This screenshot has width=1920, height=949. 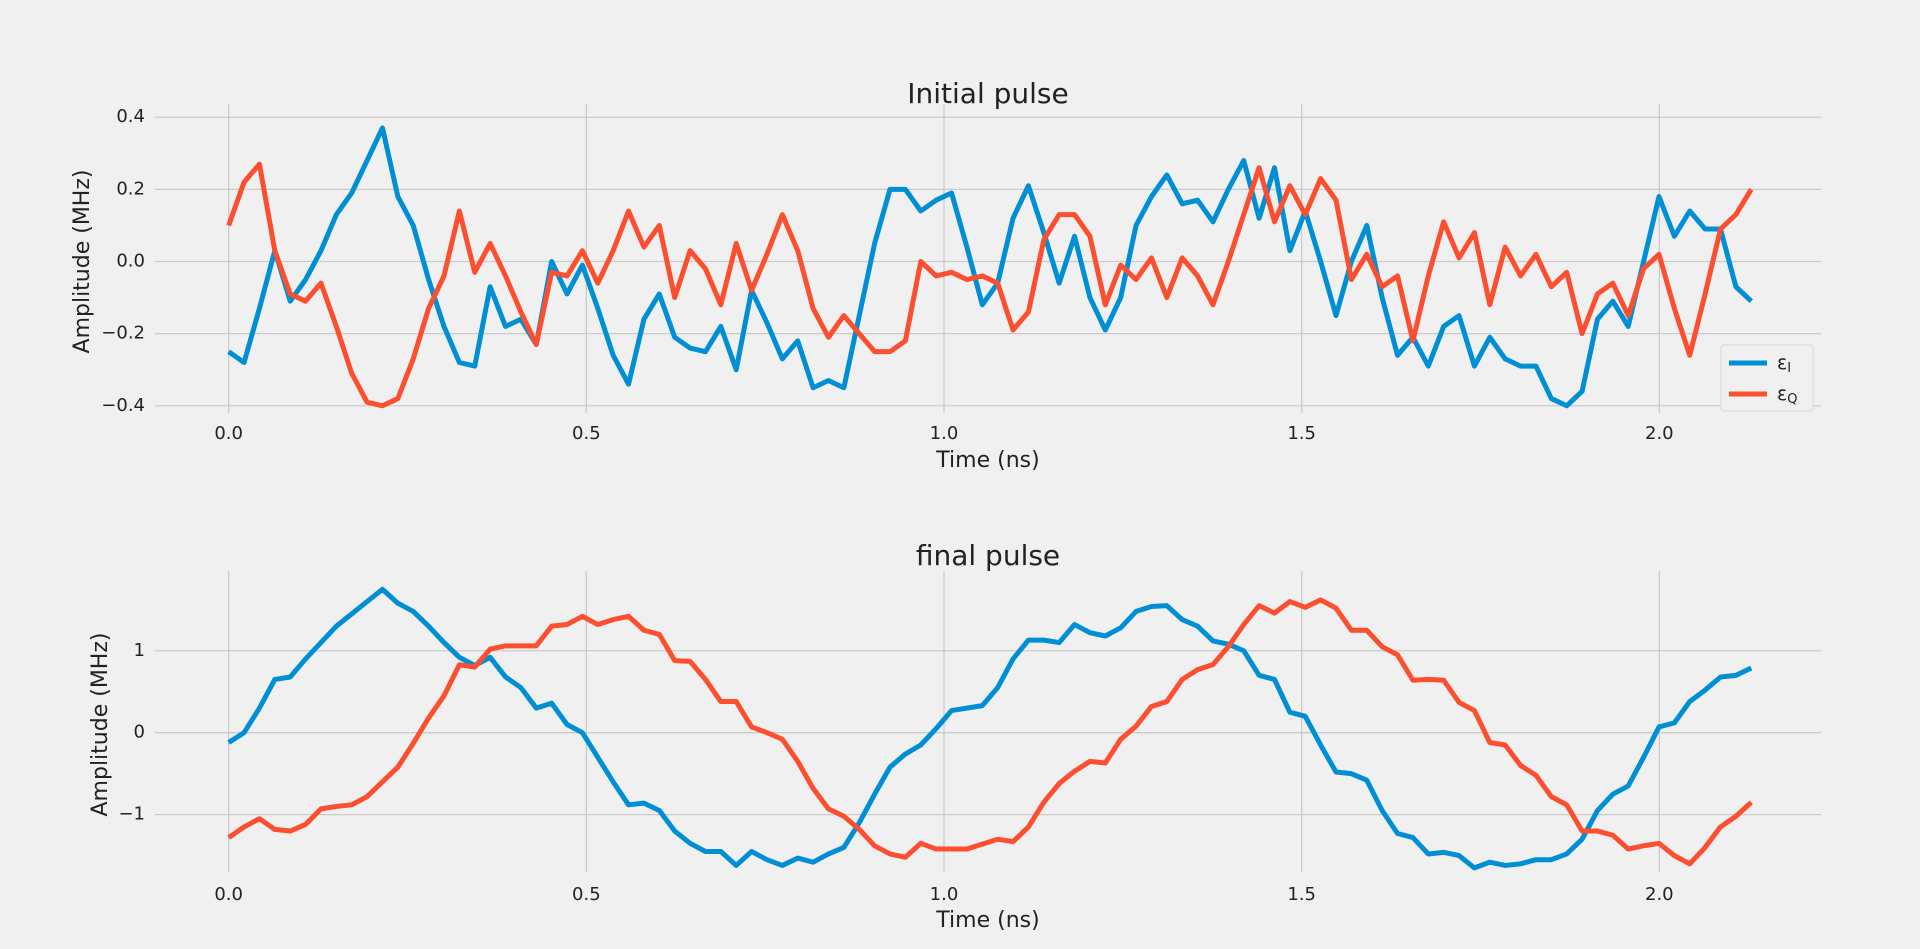 I want to click on y-tick-label: 0.2, so click(x=130, y=188).